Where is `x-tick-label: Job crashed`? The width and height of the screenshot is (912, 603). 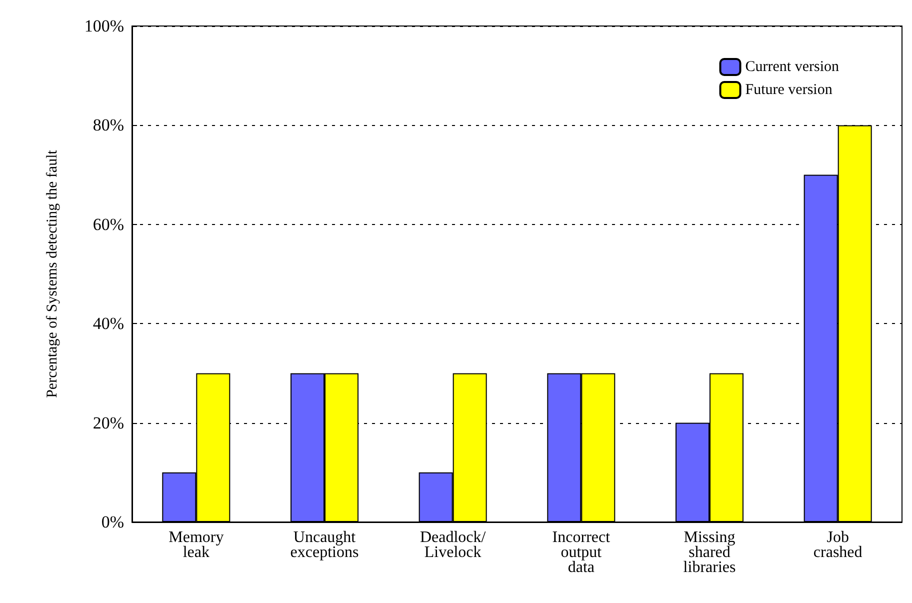 x-tick-label: Job crashed is located at coordinates (837, 545).